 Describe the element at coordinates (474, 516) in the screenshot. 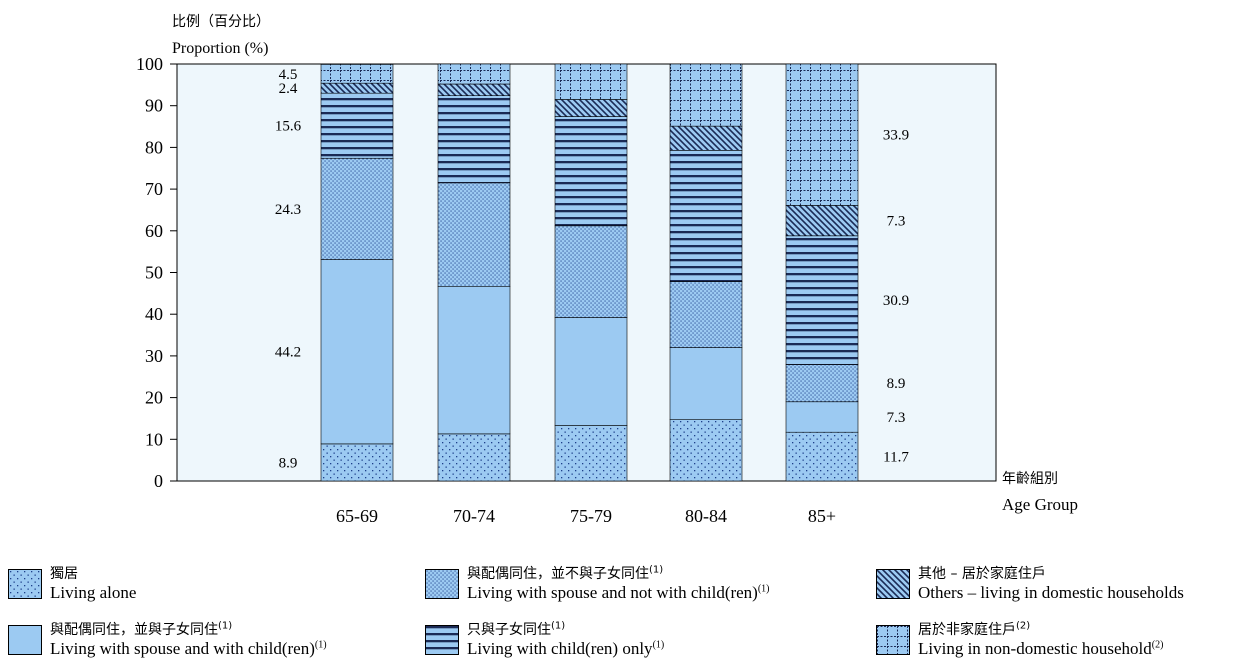

I see `x-tick-label: 70-74` at that location.